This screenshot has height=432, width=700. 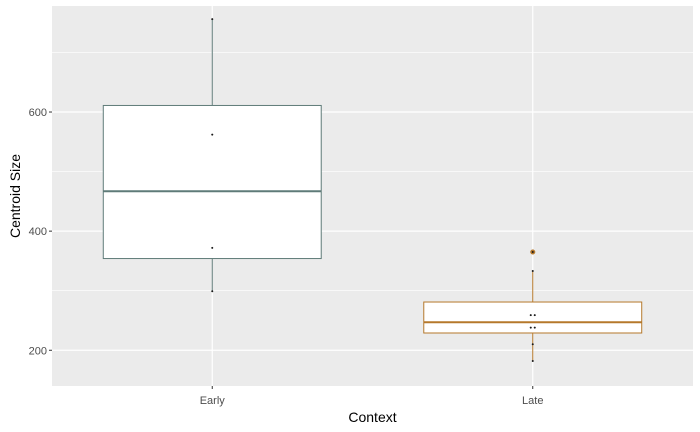 What do you see at coordinates (532, 401) in the screenshot?
I see `x-tick-label: Late` at bounding box center [532, 401].